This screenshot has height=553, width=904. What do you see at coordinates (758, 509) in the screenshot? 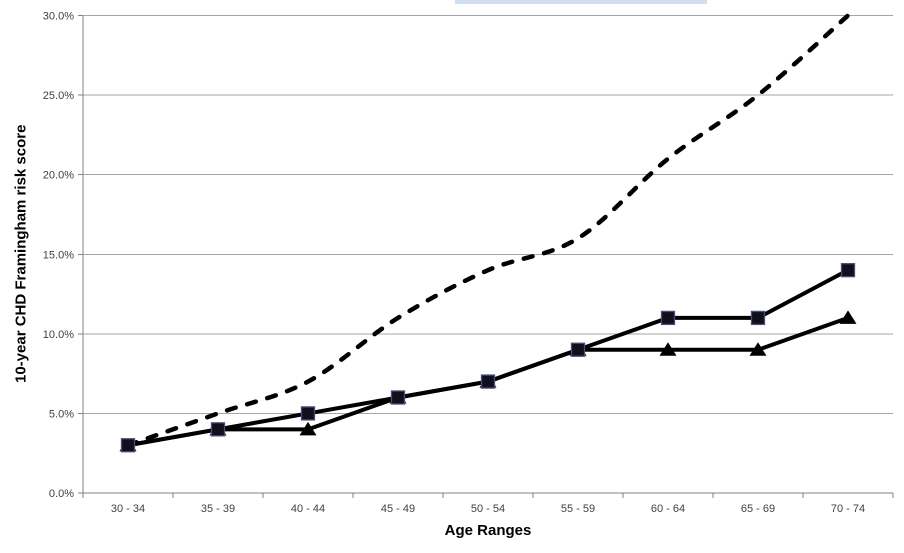
I see `x-tick-label: 65 - 69` at bounding box center [758, 509].